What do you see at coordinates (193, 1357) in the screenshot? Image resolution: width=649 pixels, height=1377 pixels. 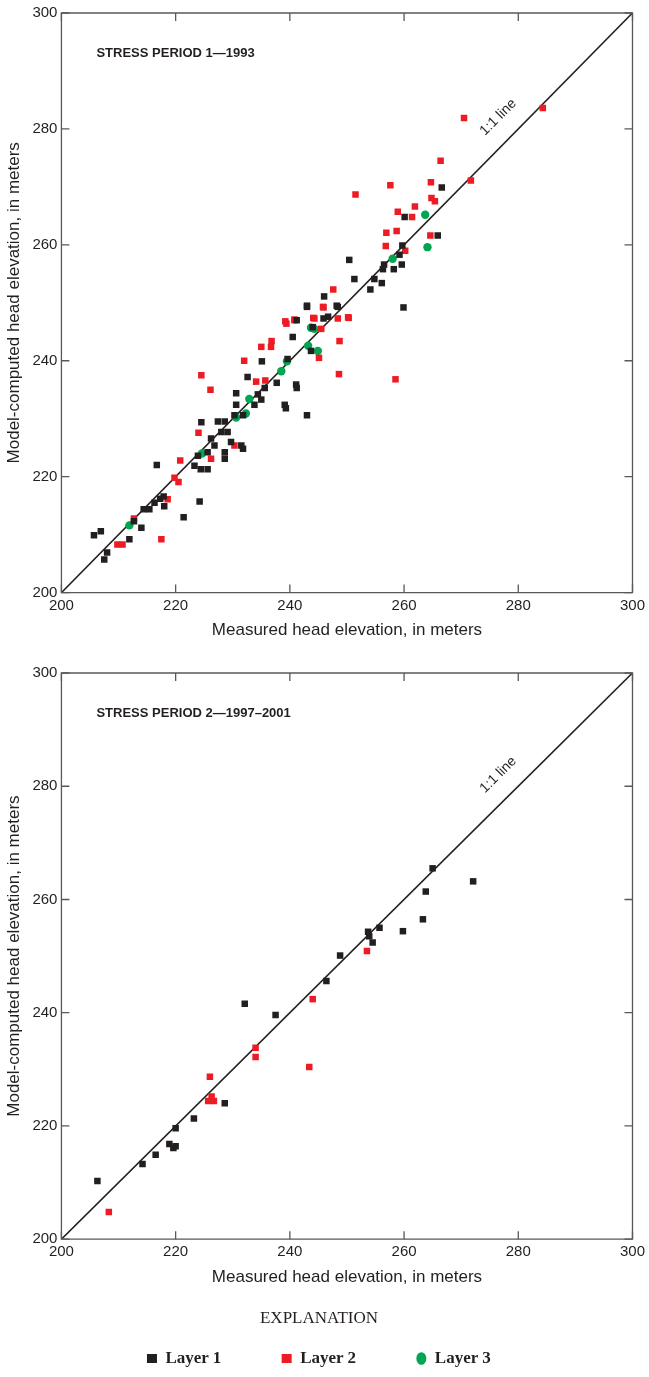 I see `legend-label: Layer 1` at bounding box center [193, 1357].